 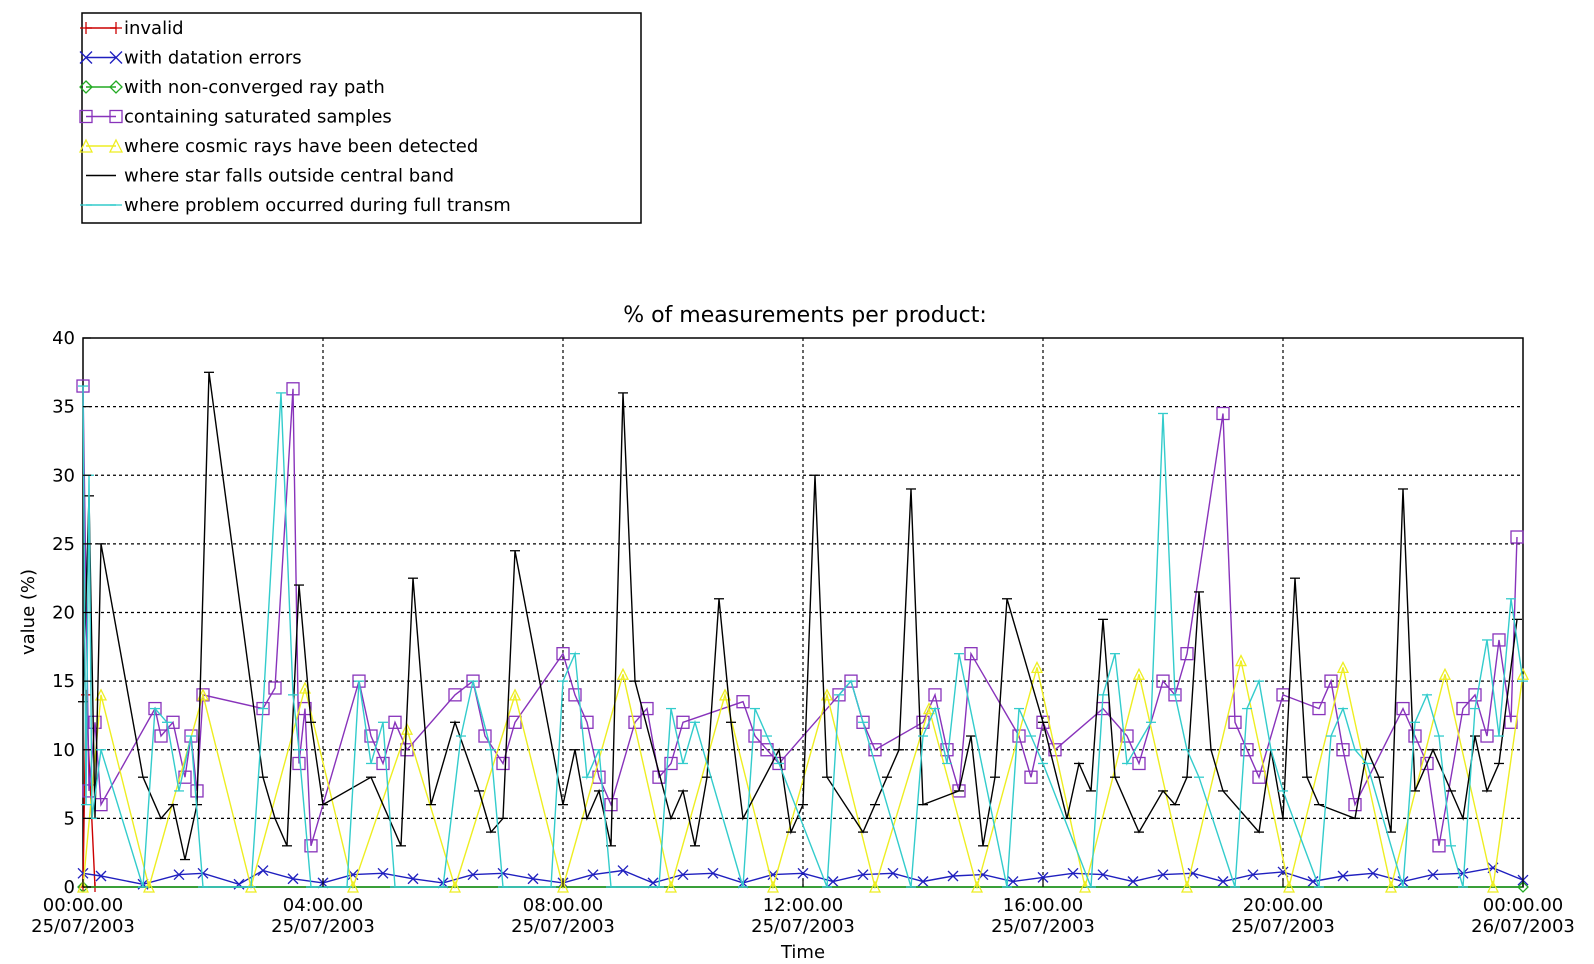 I want to click on x-tick-date: 26/07/2003, so click(x=1523, y=926).